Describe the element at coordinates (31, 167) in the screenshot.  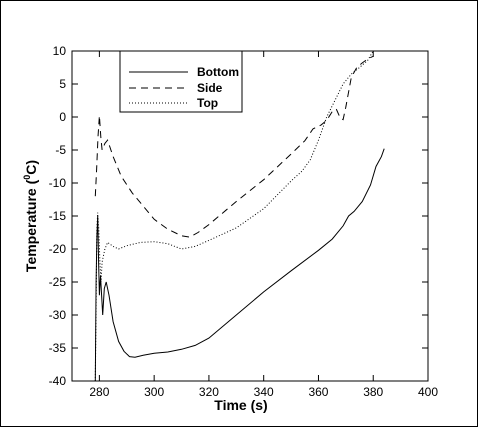
I see `y-axis-title-tail: C)` at that location.